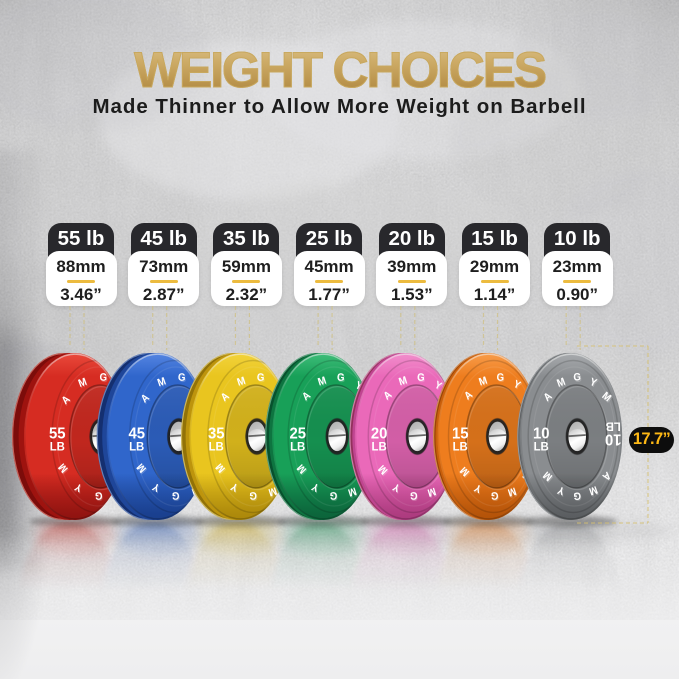 This screenshot has width=679, height=679. I want to click on svg-text: 20, so click(379, 434).